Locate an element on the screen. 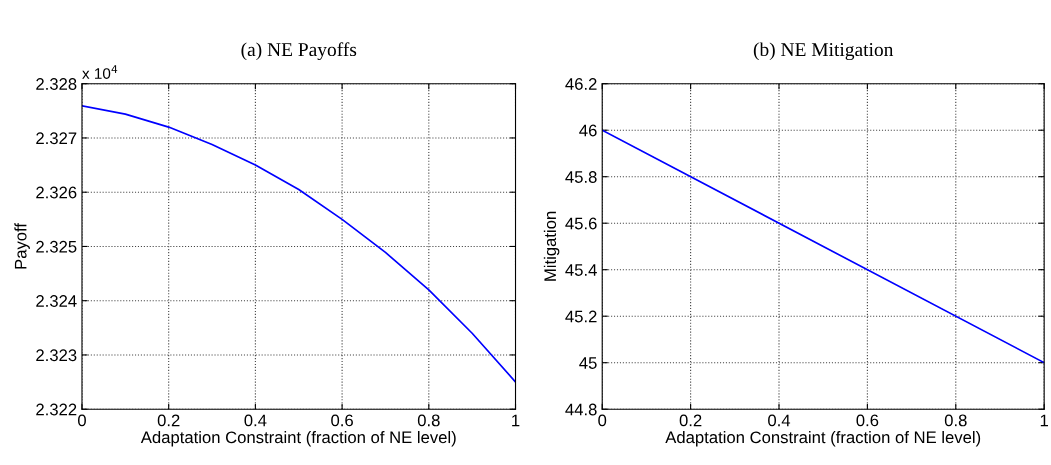 Image resolution: width=1051 pixels, height=465 pixels. chart-title: (a) NE Payoffs is located at coordinates (299, 51).